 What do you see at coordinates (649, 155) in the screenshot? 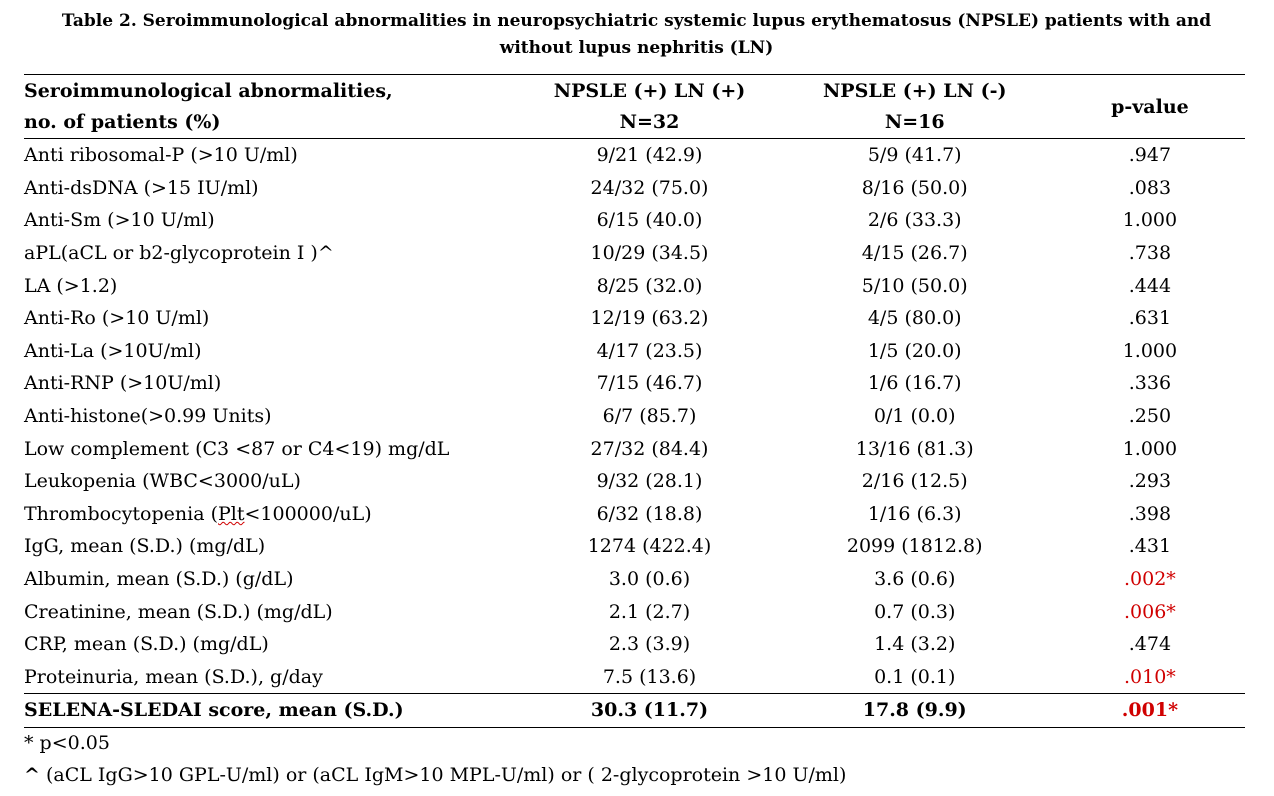
I see `cell-ln-pos: 9/21 (42.9)` at bounding box center [649, 155].